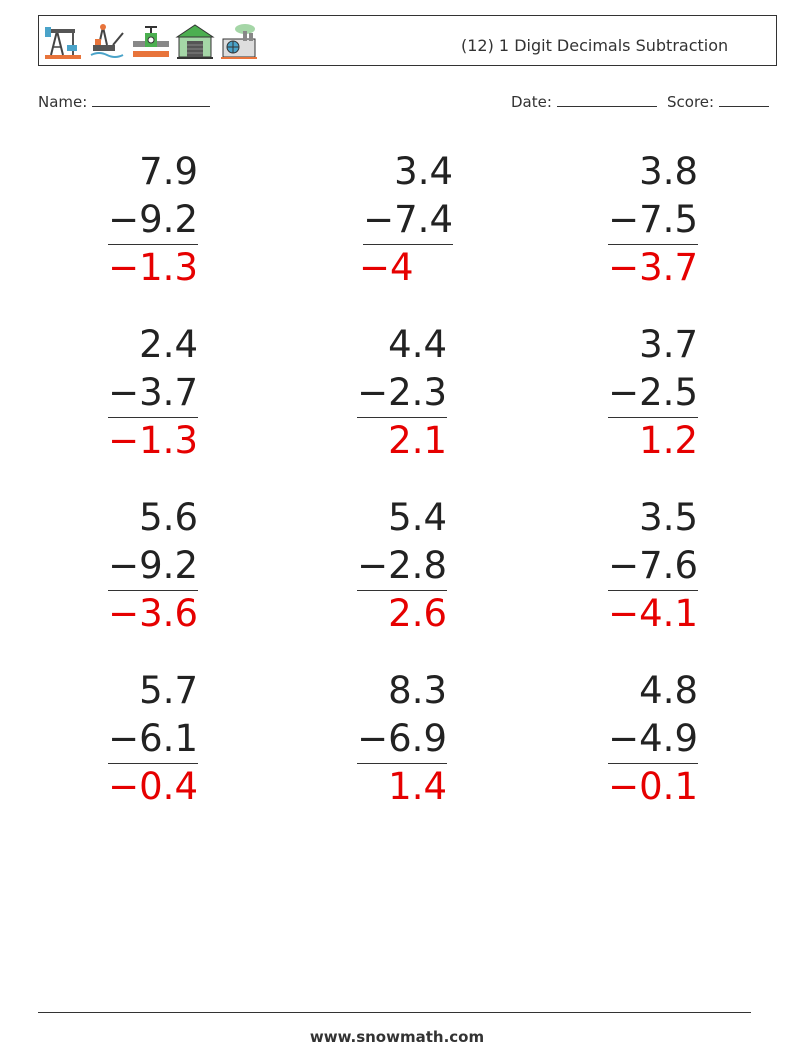  I want to click on minuend: 4.4, so click(417, 344).